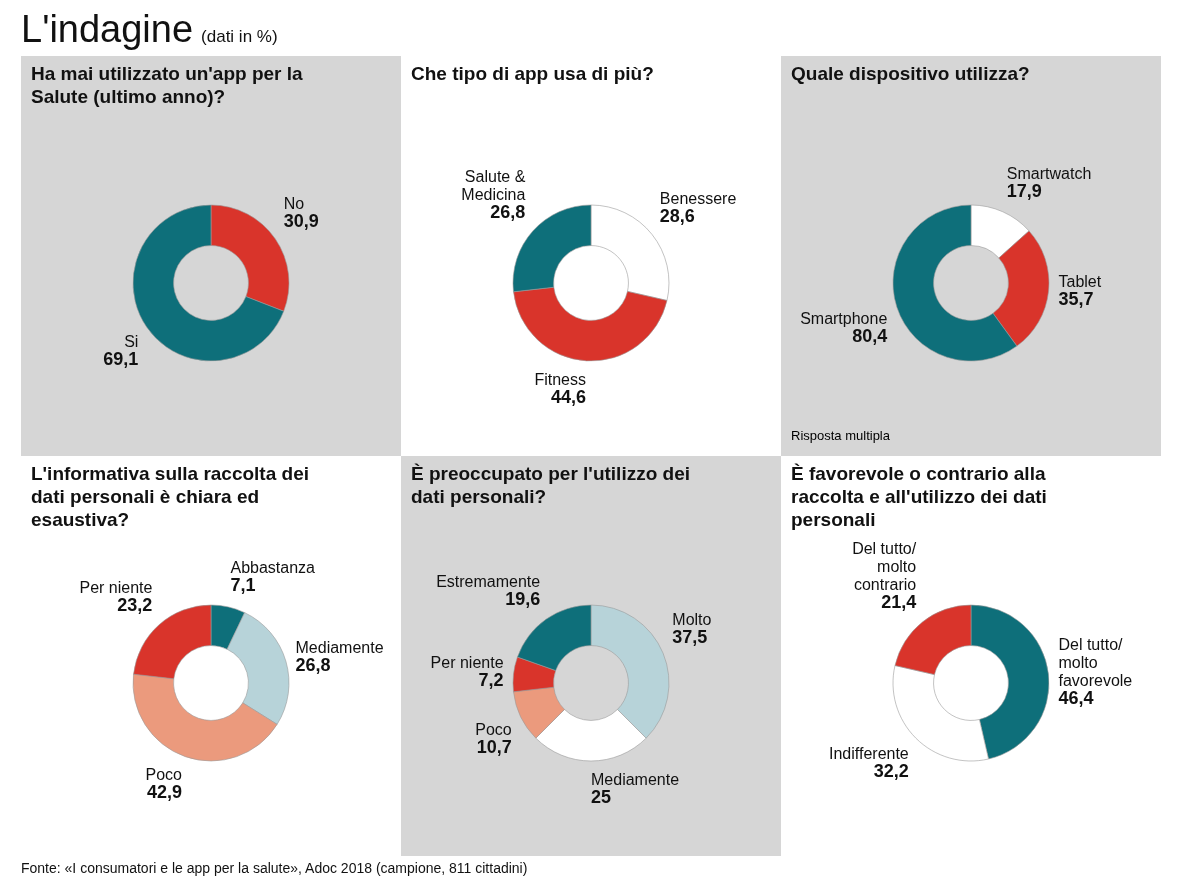 This screenshot has height=891, width=1182. What do you see at coordinates (884, 567) in the screenshot?
I see `slice-label: Del tutto/ molto contrario` at bounding box center [884, 567].